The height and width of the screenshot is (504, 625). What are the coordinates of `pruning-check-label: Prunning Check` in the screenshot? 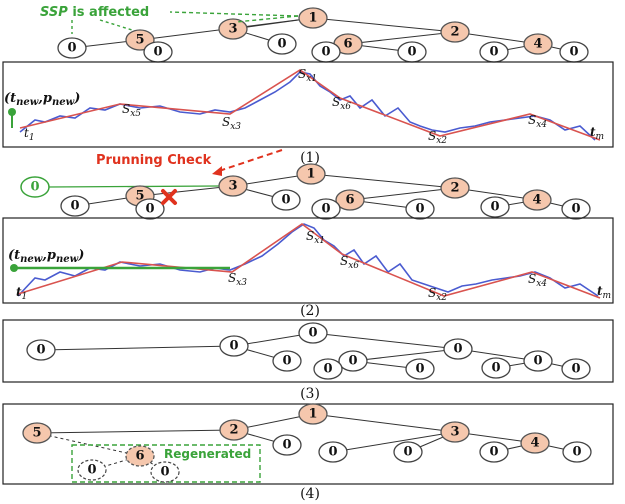 It's located at (154, 160).